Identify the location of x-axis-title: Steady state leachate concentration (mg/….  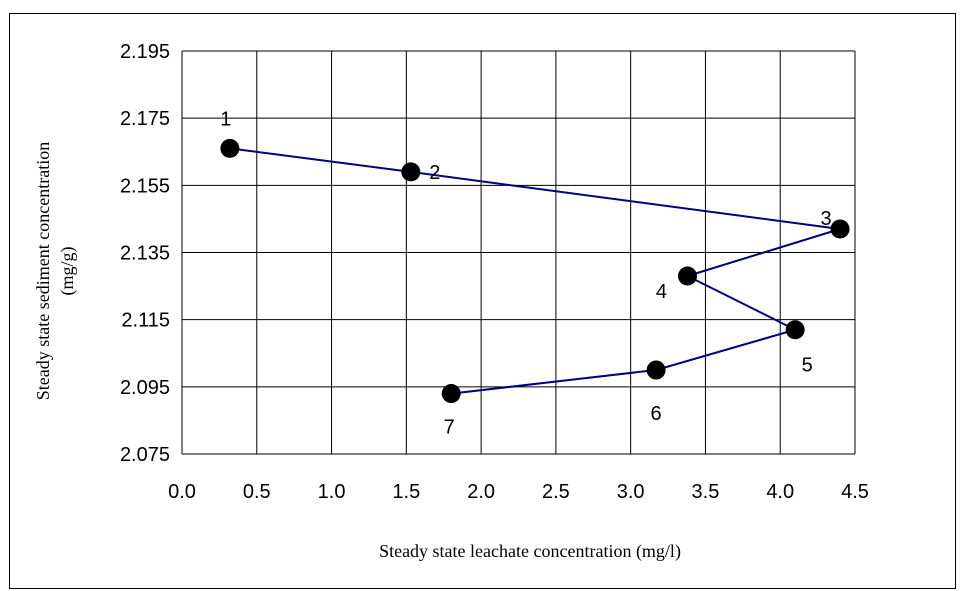
(530, 551).